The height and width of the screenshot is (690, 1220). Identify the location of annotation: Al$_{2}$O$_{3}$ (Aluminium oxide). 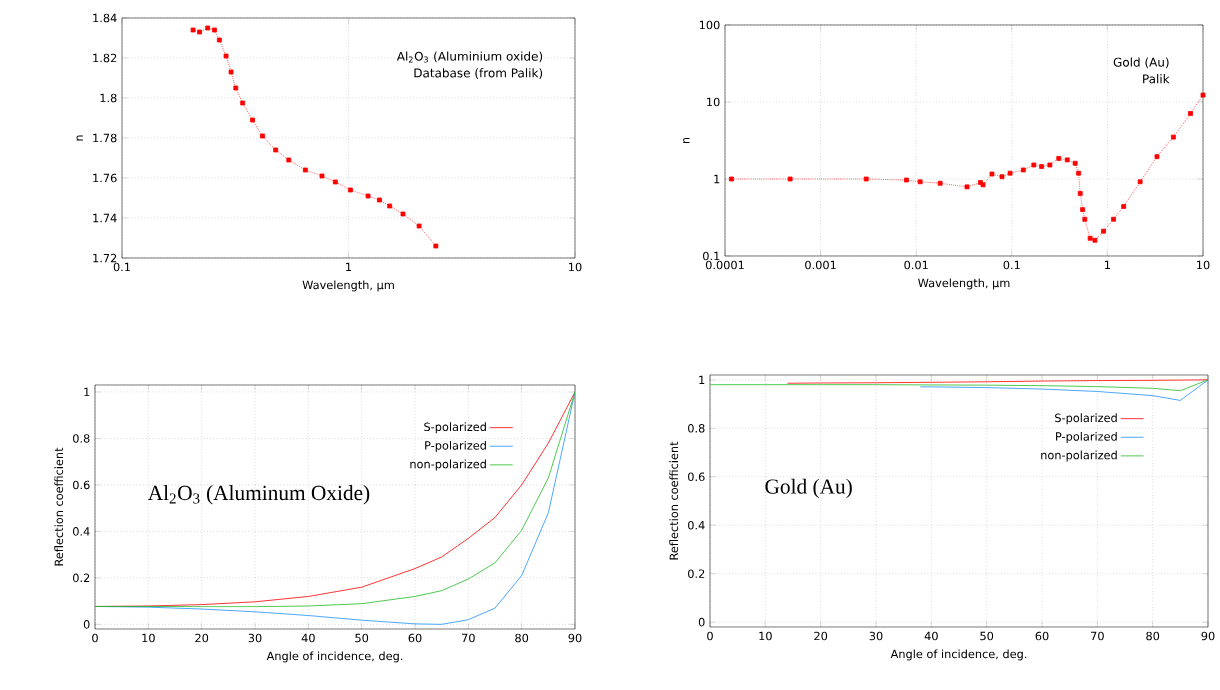
(469, 57).